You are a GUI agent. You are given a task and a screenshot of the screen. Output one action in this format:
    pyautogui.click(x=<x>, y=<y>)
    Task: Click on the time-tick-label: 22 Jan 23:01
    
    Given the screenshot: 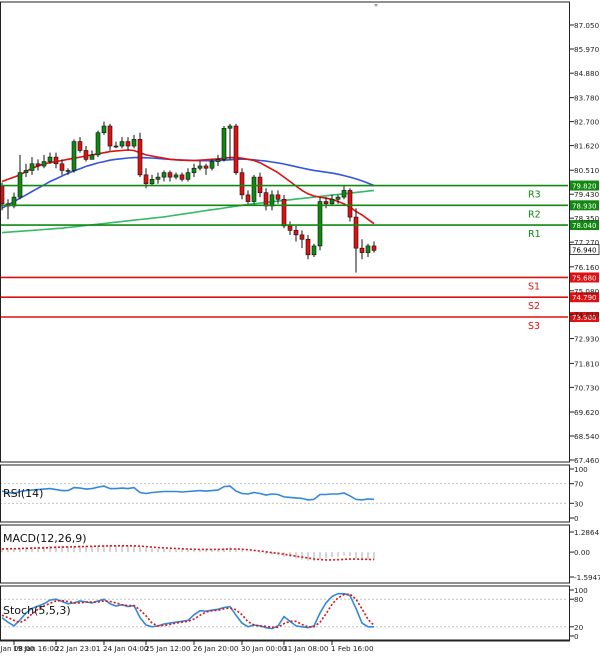 What is the action you would take?
    pyautogui.click(x=78, y=648)
    